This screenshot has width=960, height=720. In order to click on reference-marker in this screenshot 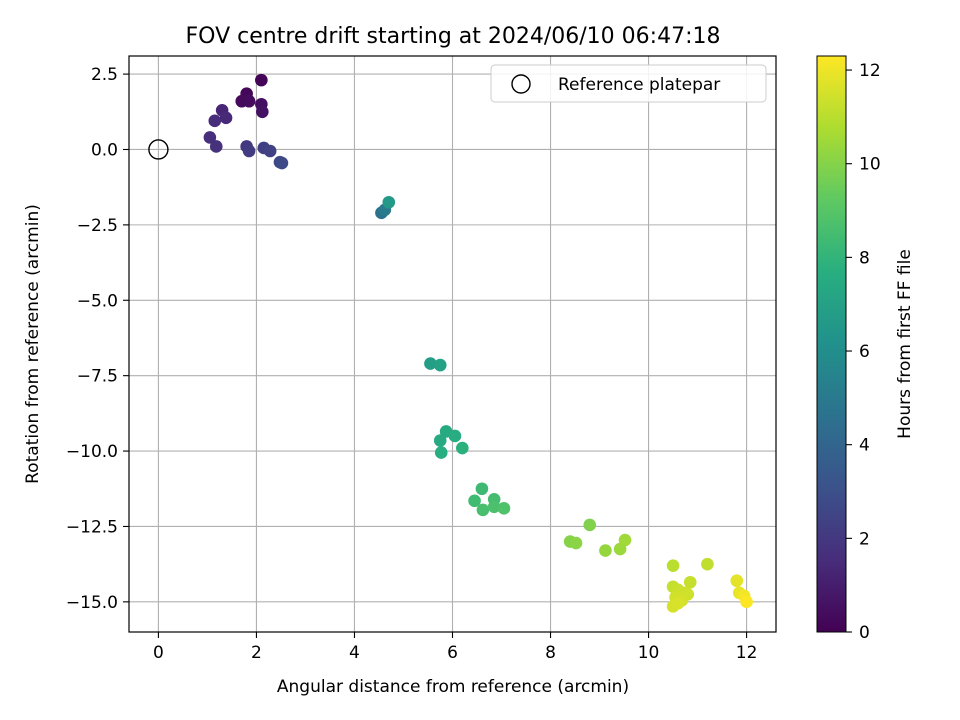, I will do `click(158, 149)`.